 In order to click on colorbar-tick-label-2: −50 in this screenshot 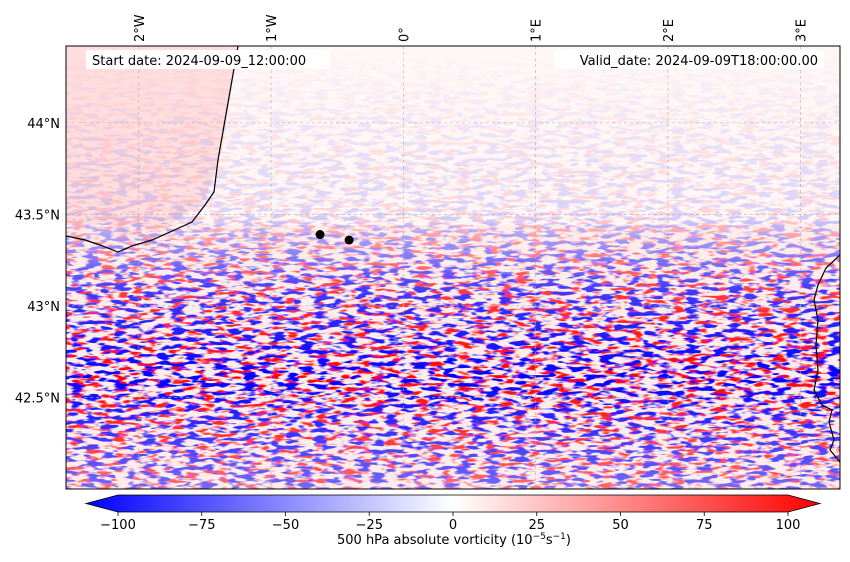, I will do `click(285, 525)`.